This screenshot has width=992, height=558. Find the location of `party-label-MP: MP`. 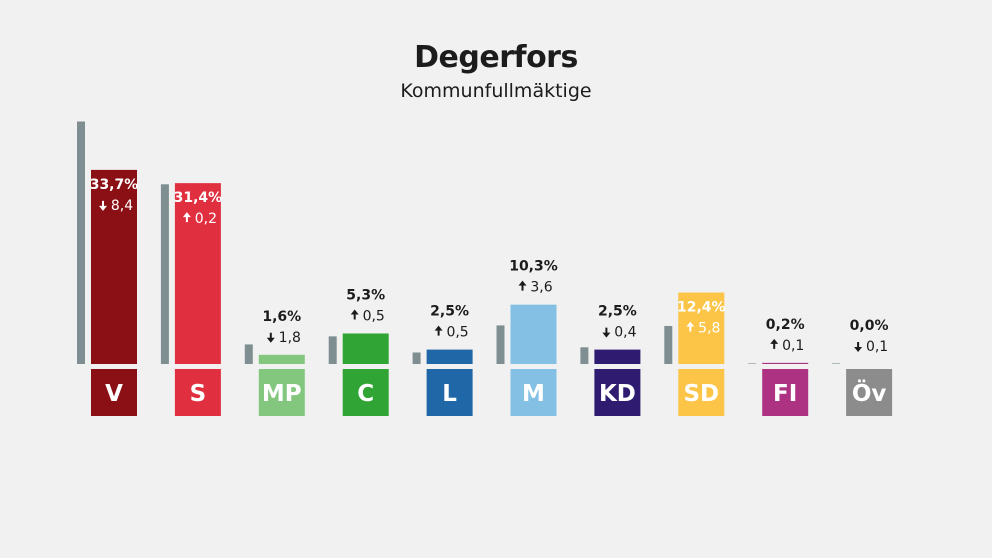

party-label-MP: MP is located at coordinates (282, 394).